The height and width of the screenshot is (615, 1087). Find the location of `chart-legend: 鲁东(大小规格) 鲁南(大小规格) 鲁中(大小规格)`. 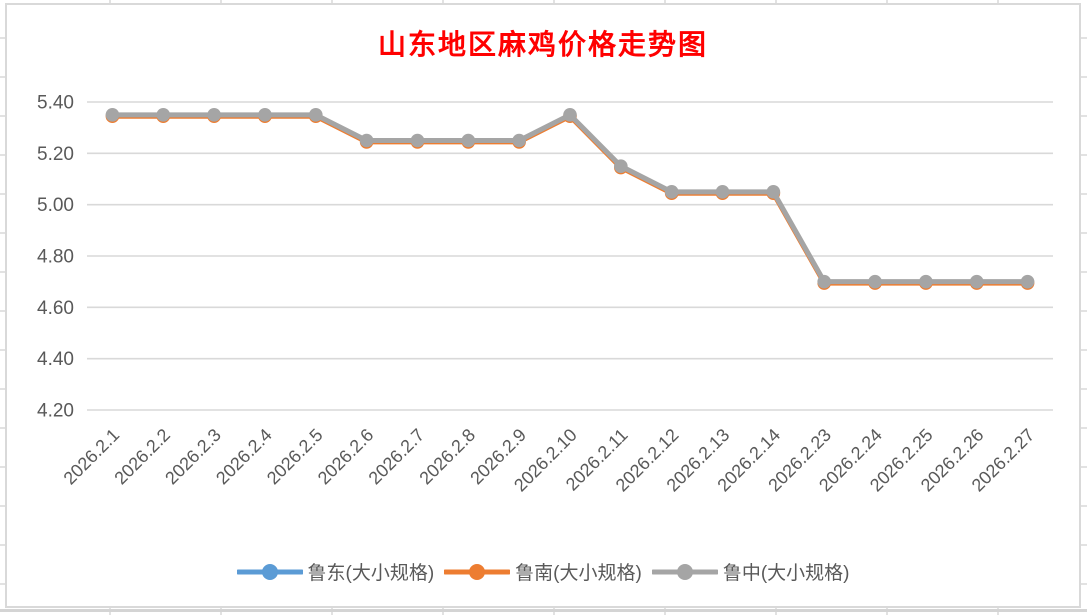

chart-legend: 鲁东(大小规格) 鲁南(大小规格) 鲁中(大小规格) is located at coordinates (543, 571).